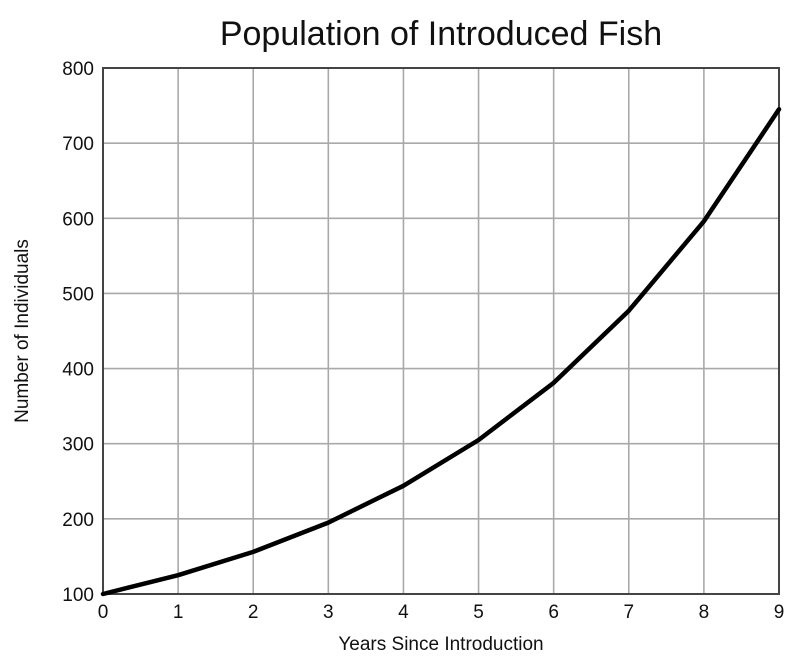 This screenshot has height=669, width=800. Describe the element at coordinates (78, 370) in the screenshot. I see `y-tick-label: 400` at that location.